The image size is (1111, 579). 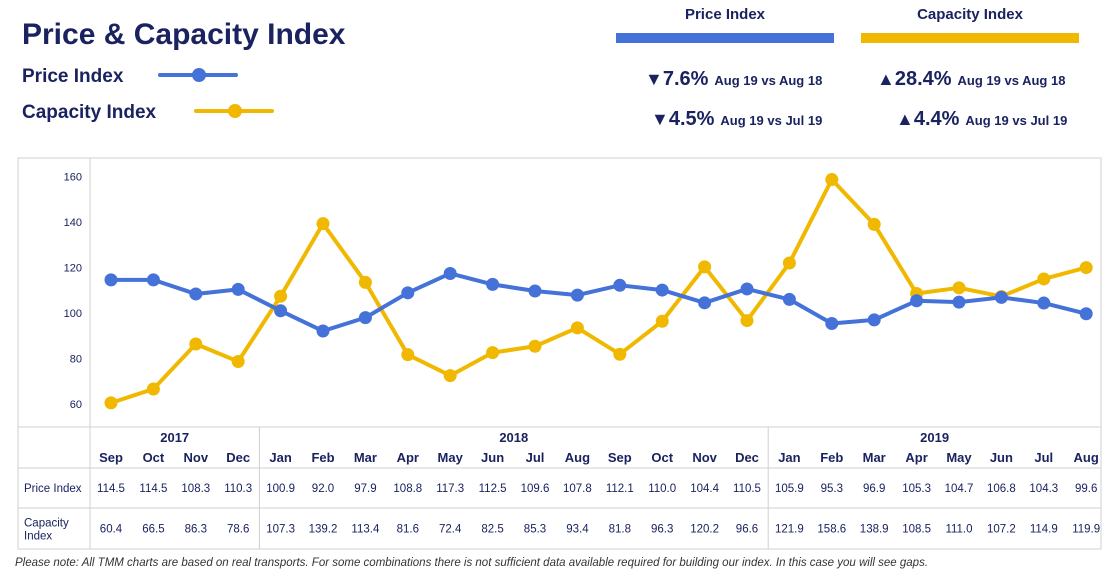 I want to click on kpi-price-yoy: ▼7.6% Aug 19 vs Aug 18, so click(x=733, y=79).